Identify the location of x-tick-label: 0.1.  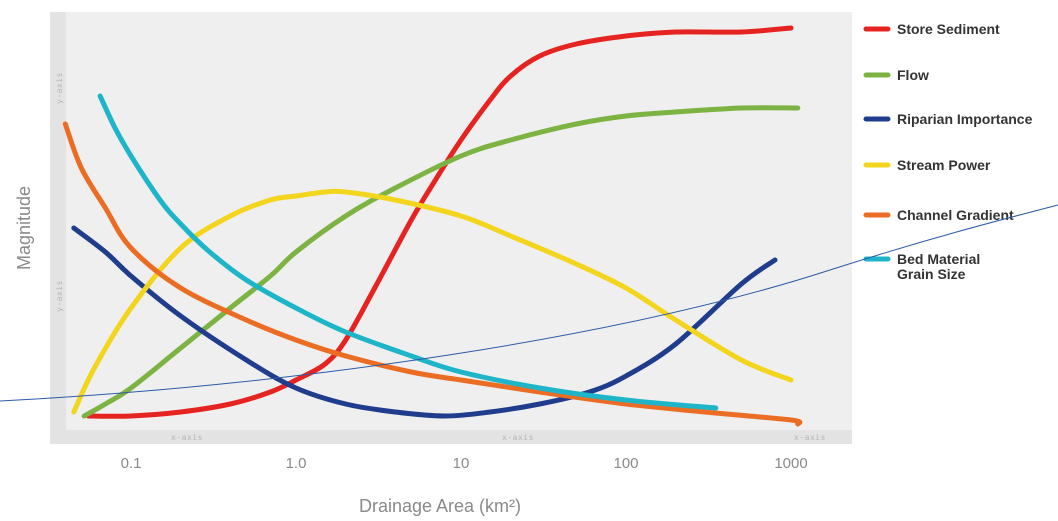
(131, 463).